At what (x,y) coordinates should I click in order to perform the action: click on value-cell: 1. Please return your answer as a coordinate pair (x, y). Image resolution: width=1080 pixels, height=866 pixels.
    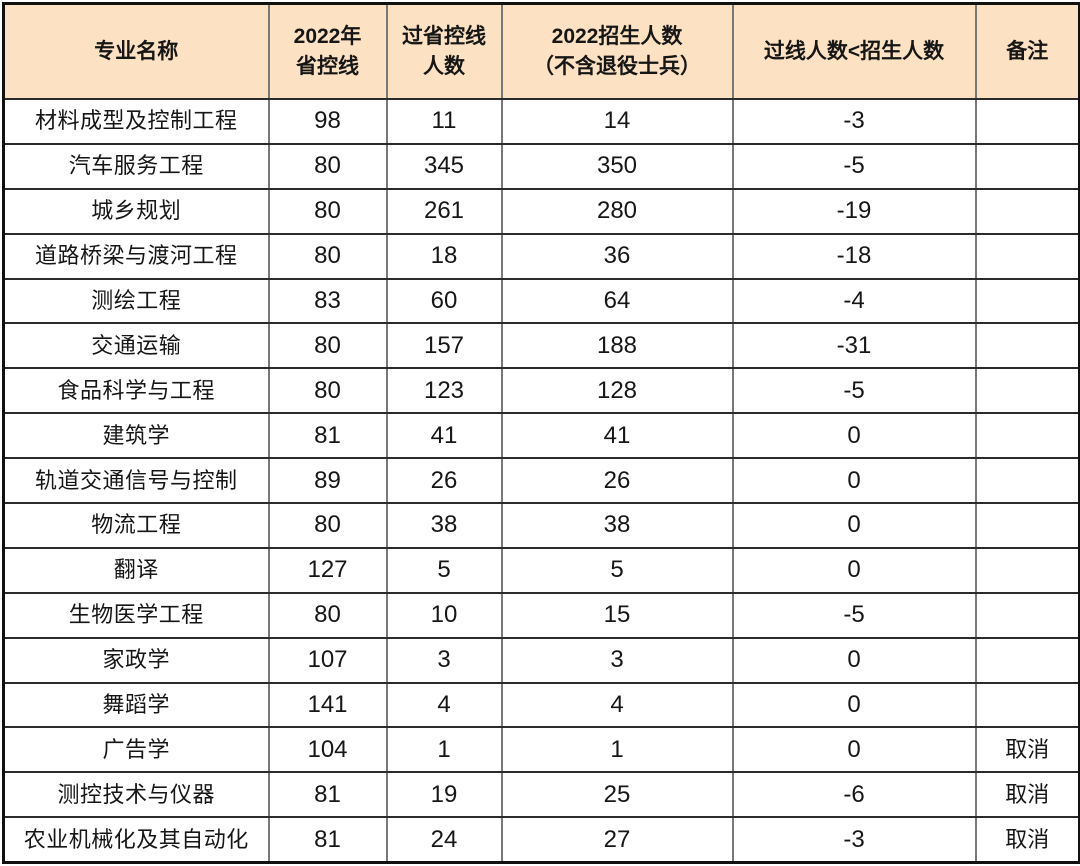
    Looking at the image, I should click on (617, 750).